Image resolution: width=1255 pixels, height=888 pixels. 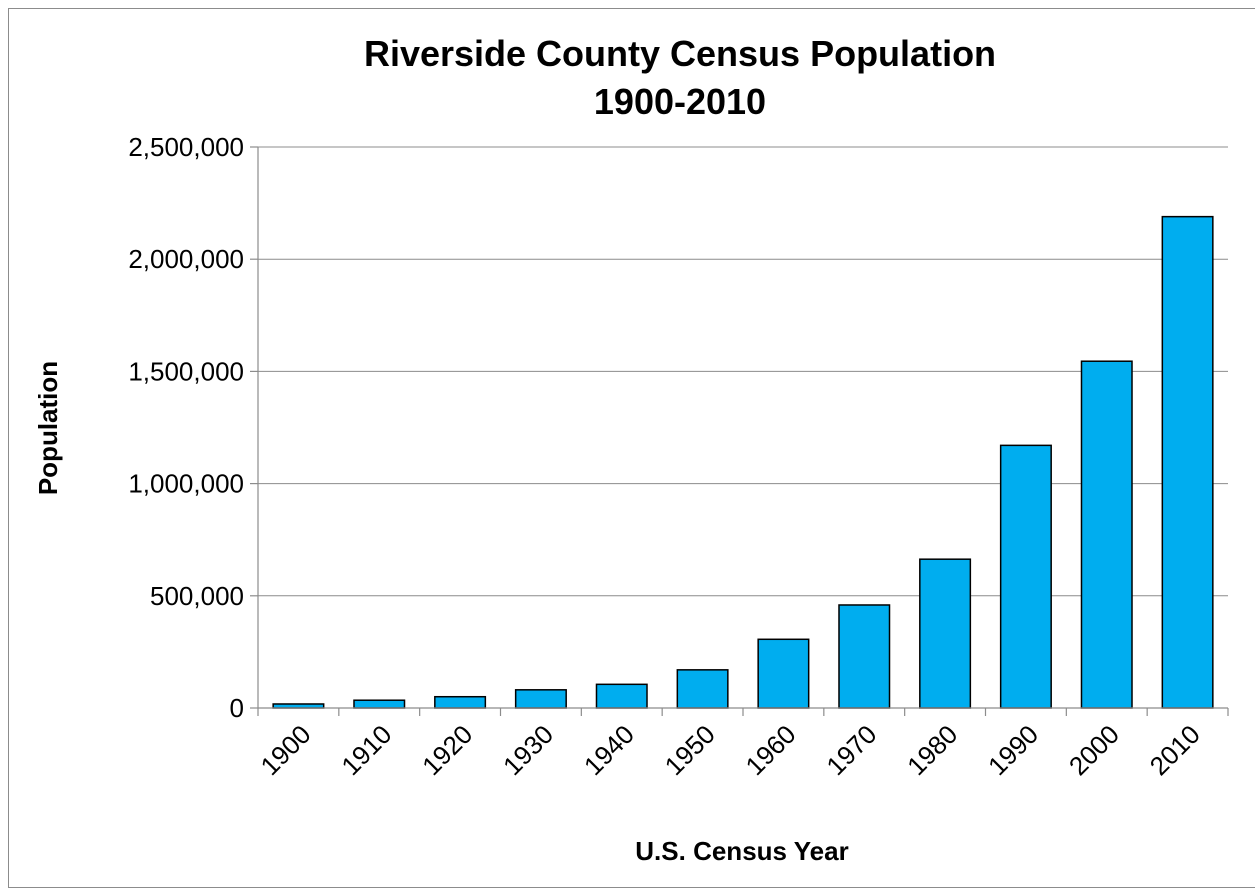 I want to click on bar-1900, so click(x=298, y=706).